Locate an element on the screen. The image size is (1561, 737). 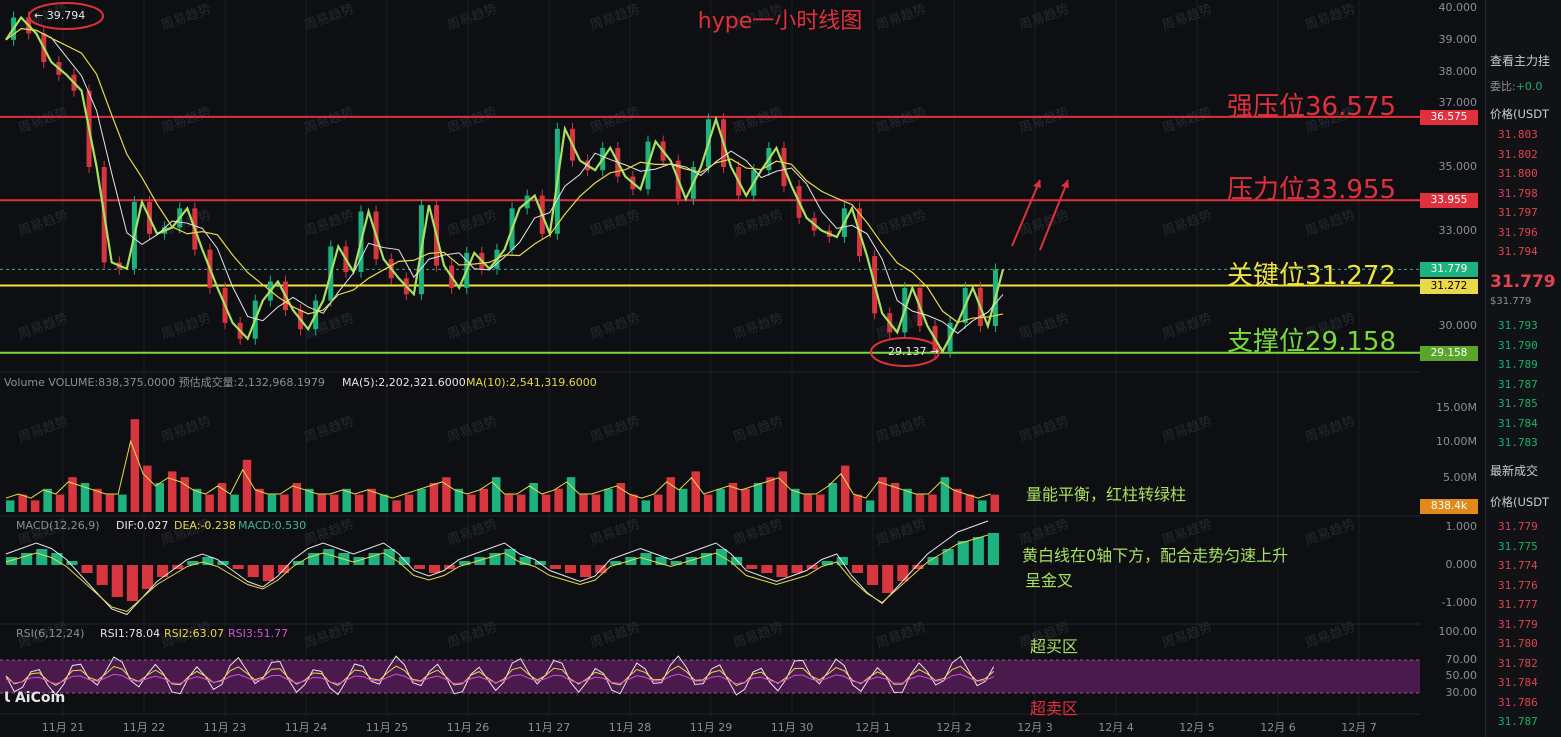
trade-price: 31.784 is located at coordinates (1518, 682).